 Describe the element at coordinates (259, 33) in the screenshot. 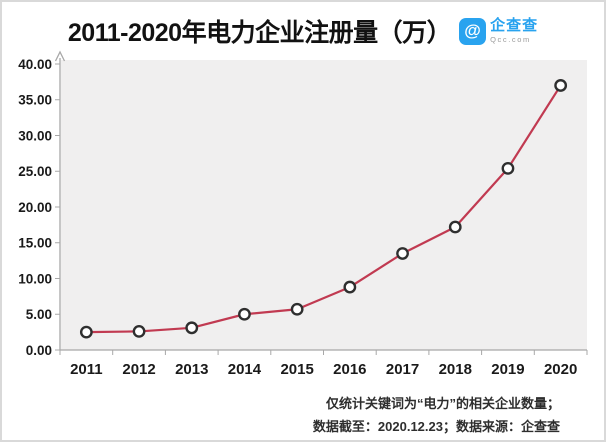

I see `chart-title: 2011-2020年电力企业注册量（万）` at that location.